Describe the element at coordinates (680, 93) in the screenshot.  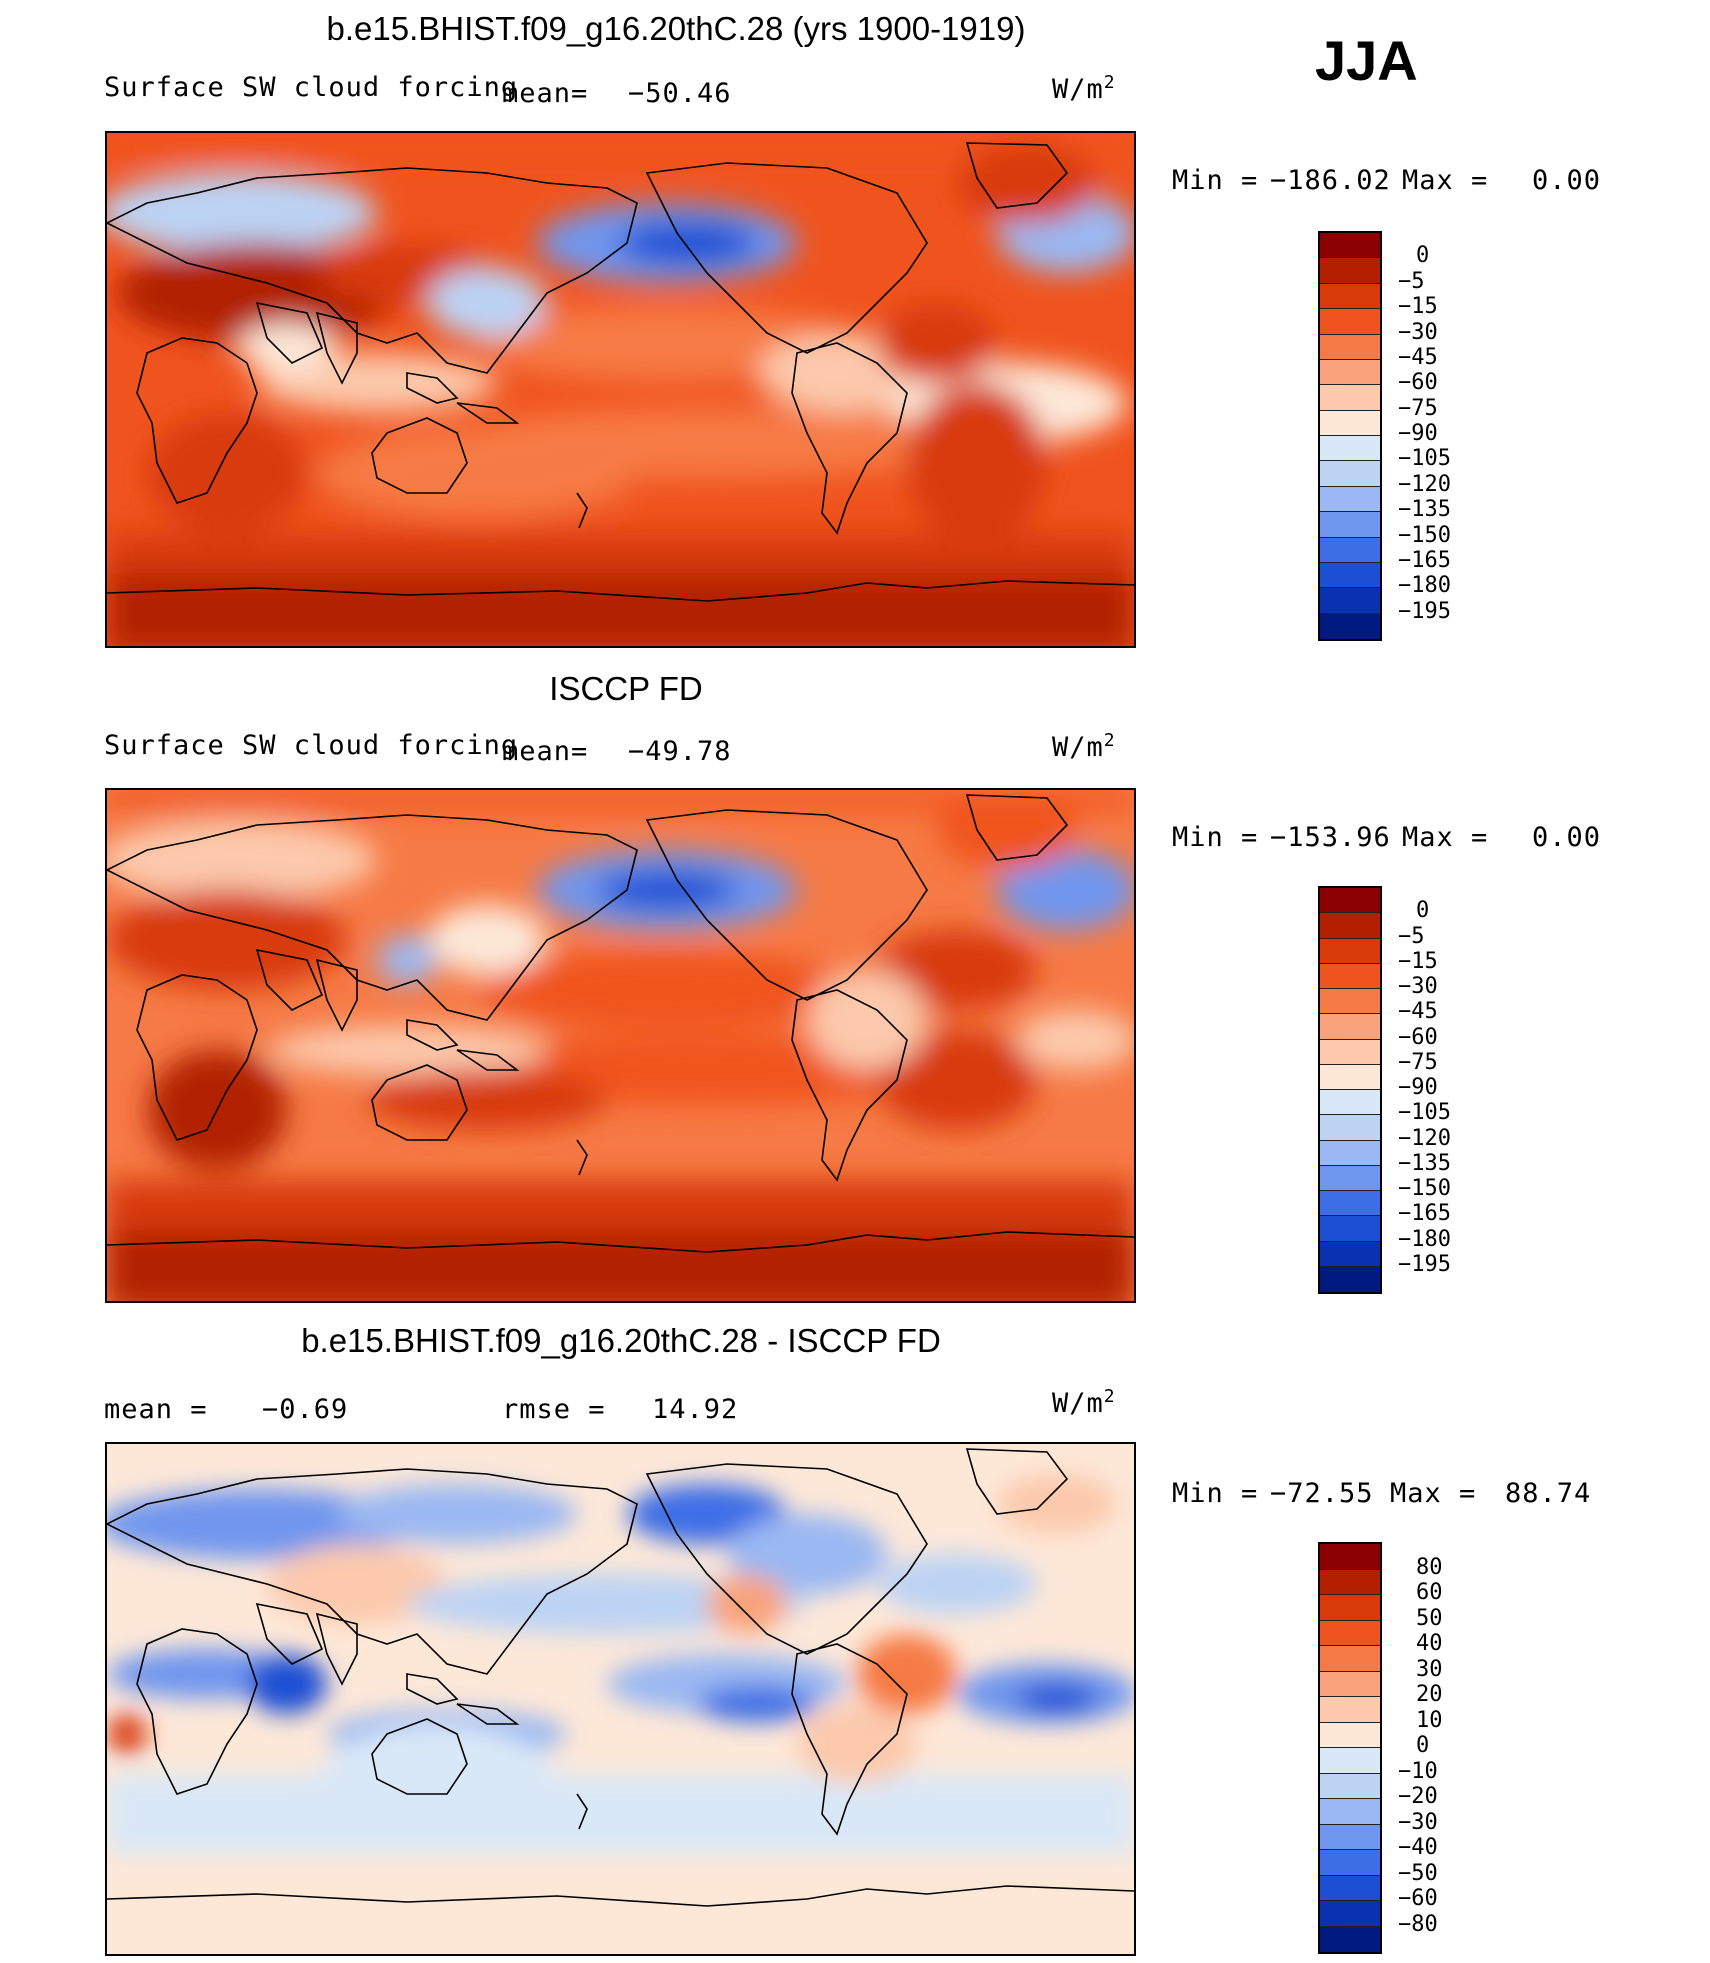
I see `panel-1-mean-value: −50.46` at that location.